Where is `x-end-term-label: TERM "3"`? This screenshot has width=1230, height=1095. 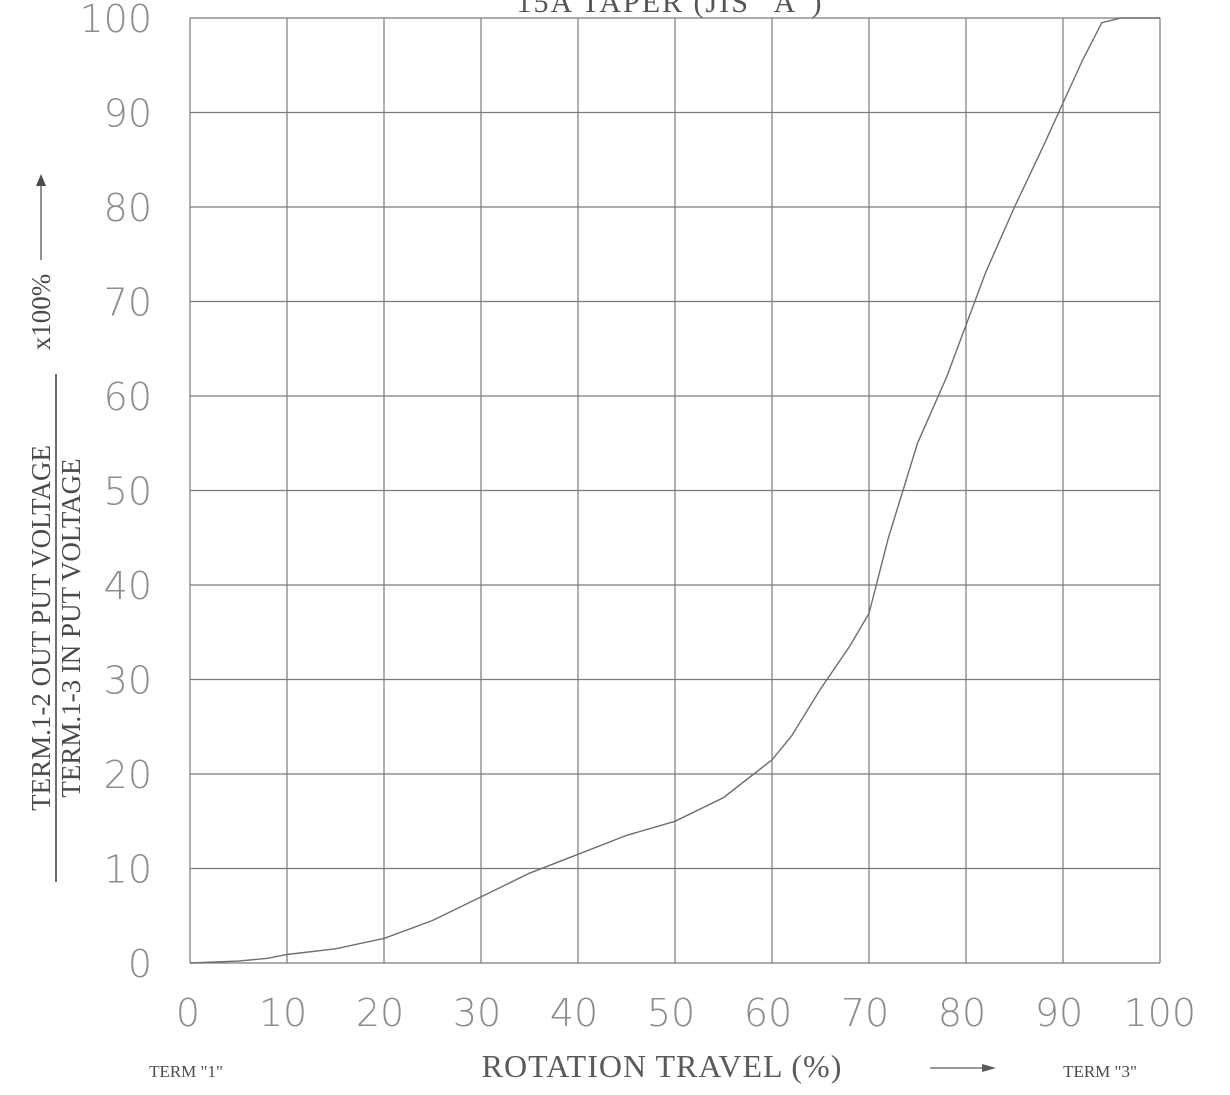 x-end-term-label: TERM "3" is located at coordinates (1100, 1071).